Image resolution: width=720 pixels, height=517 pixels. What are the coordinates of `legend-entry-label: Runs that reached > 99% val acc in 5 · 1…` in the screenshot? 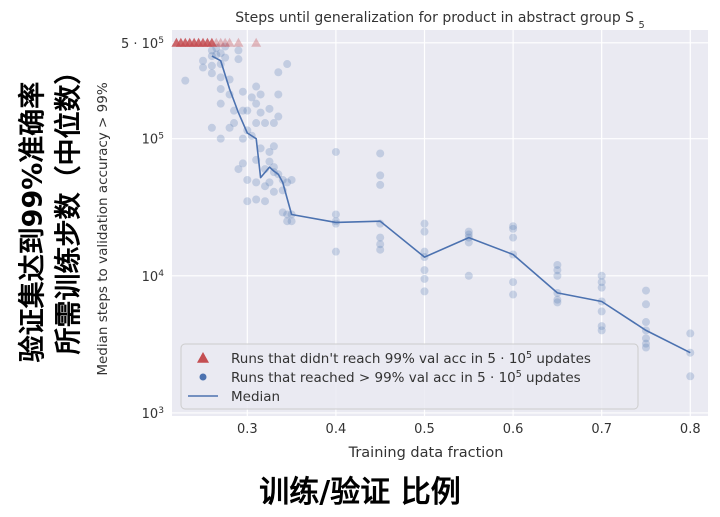 It's located at (406, 378).